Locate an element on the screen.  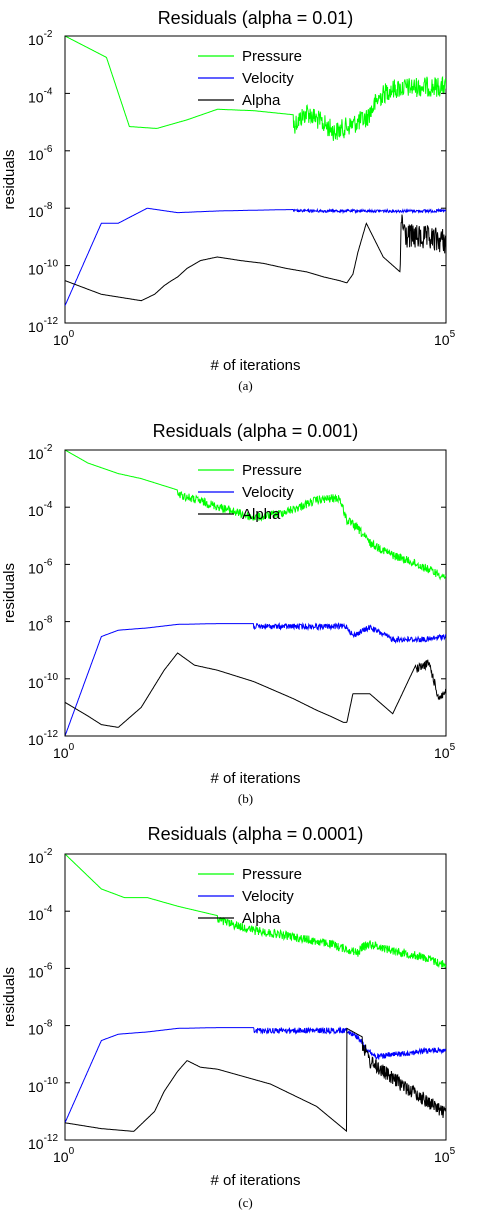
chart-title: Residuals (alpha = 0.0001) is located at coordinates (256, 834).